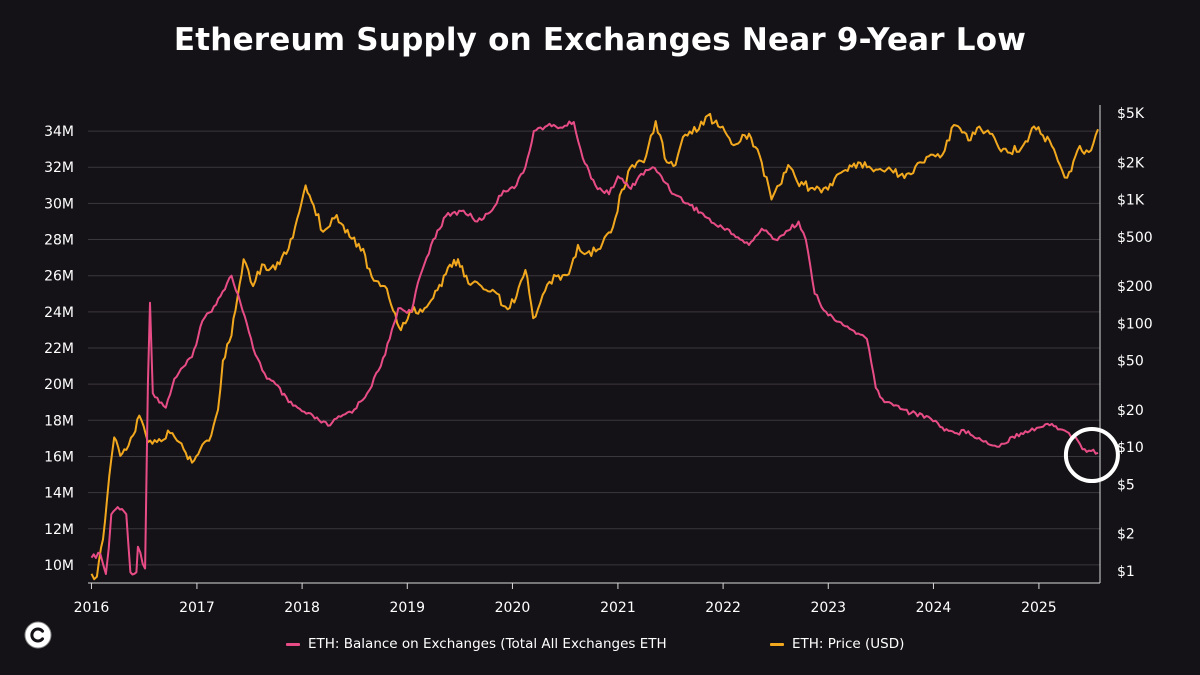 This screenshot has width=1200, height=675. What do you see at coordinates (1135, 287) in the screenshot?
I see `y-right-tick-label: $200` at bounding box center [1135, 287].